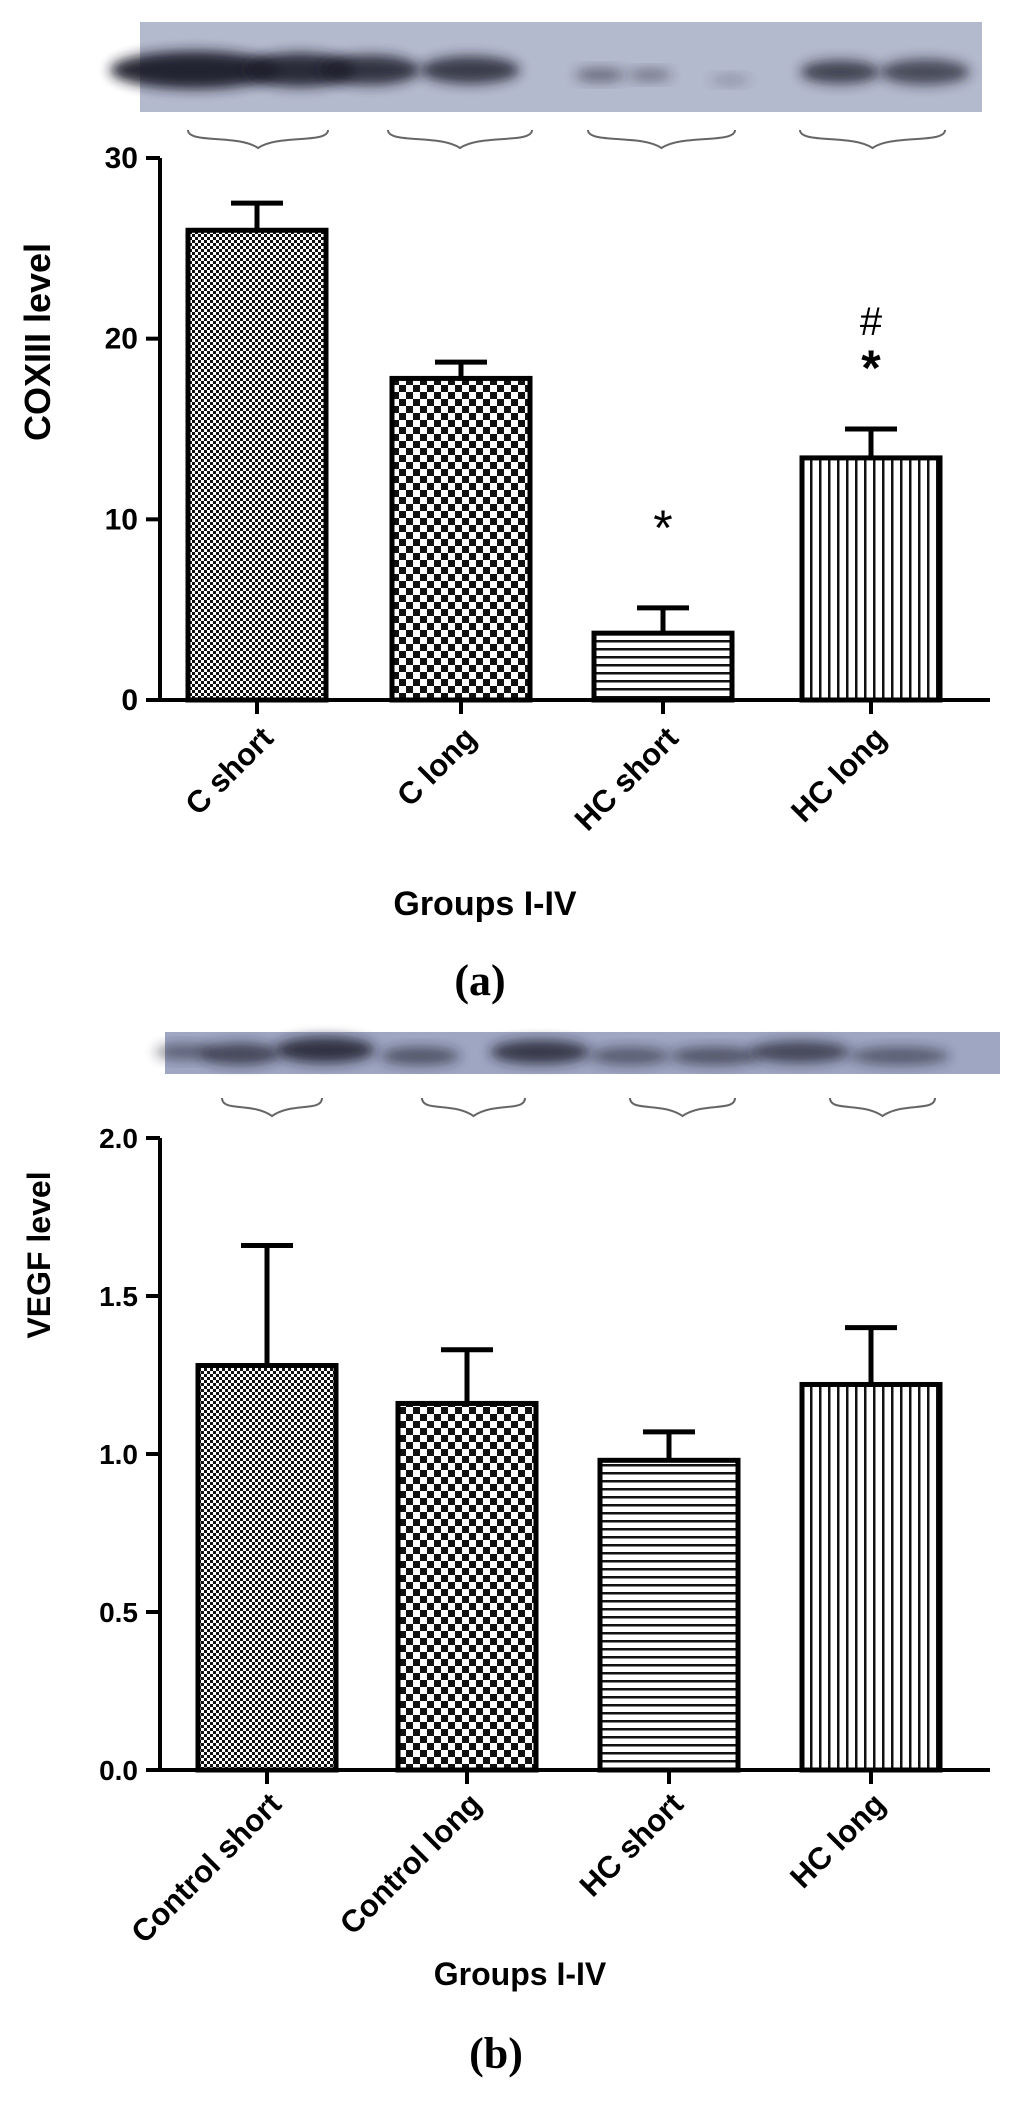 The image size is (1024, 2106). What do you see at coordinates (121, 519) in the screenshot?
I see `y-tick-label: 10` at bounding box center [121, 519].